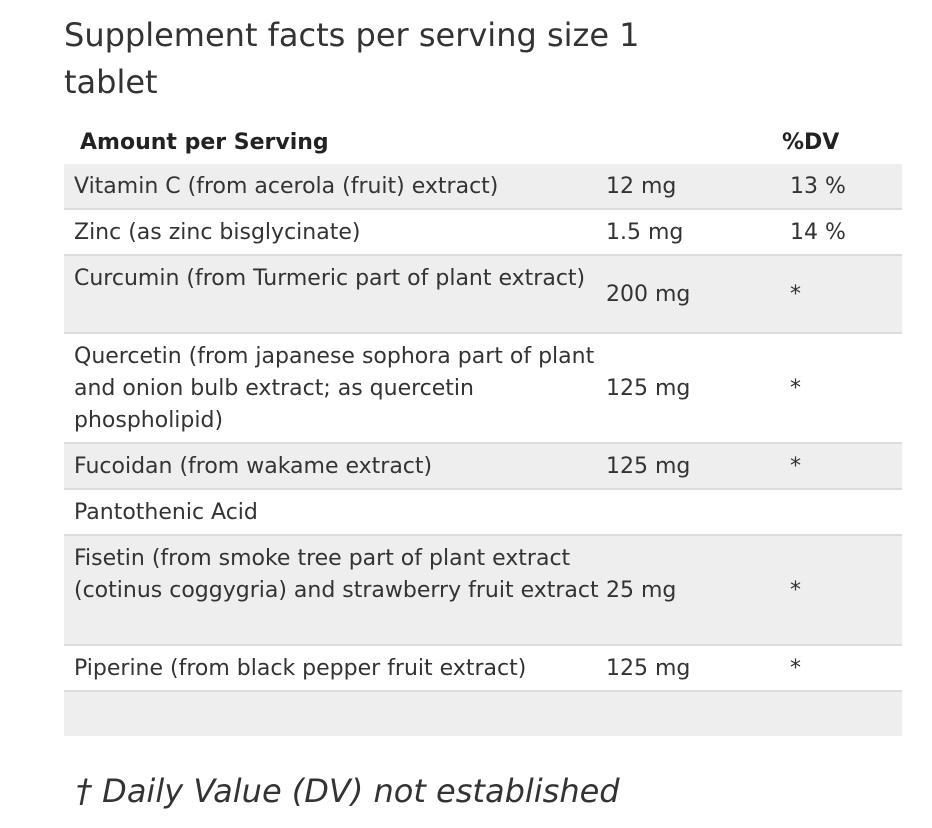  Describe the element at coordinates (286, 186) in the screenshot. I see `nutrient-name: Vitamin C (from acerola (fruit) extract)` at that location.